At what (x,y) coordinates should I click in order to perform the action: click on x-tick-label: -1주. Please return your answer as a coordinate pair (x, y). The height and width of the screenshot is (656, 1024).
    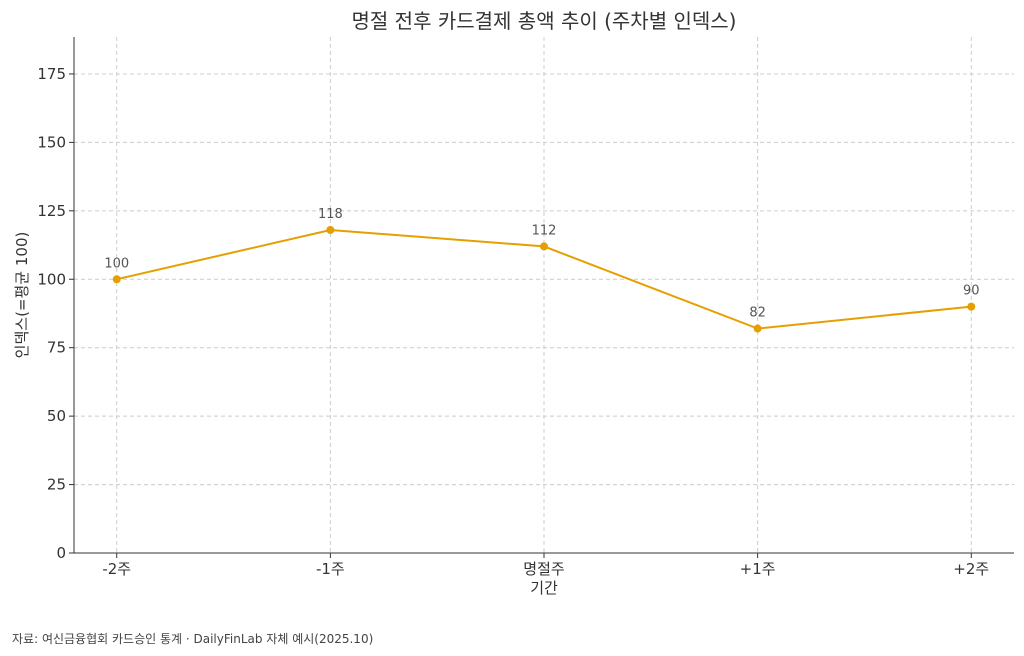
    Looking at the image, I should click on (330, 569).